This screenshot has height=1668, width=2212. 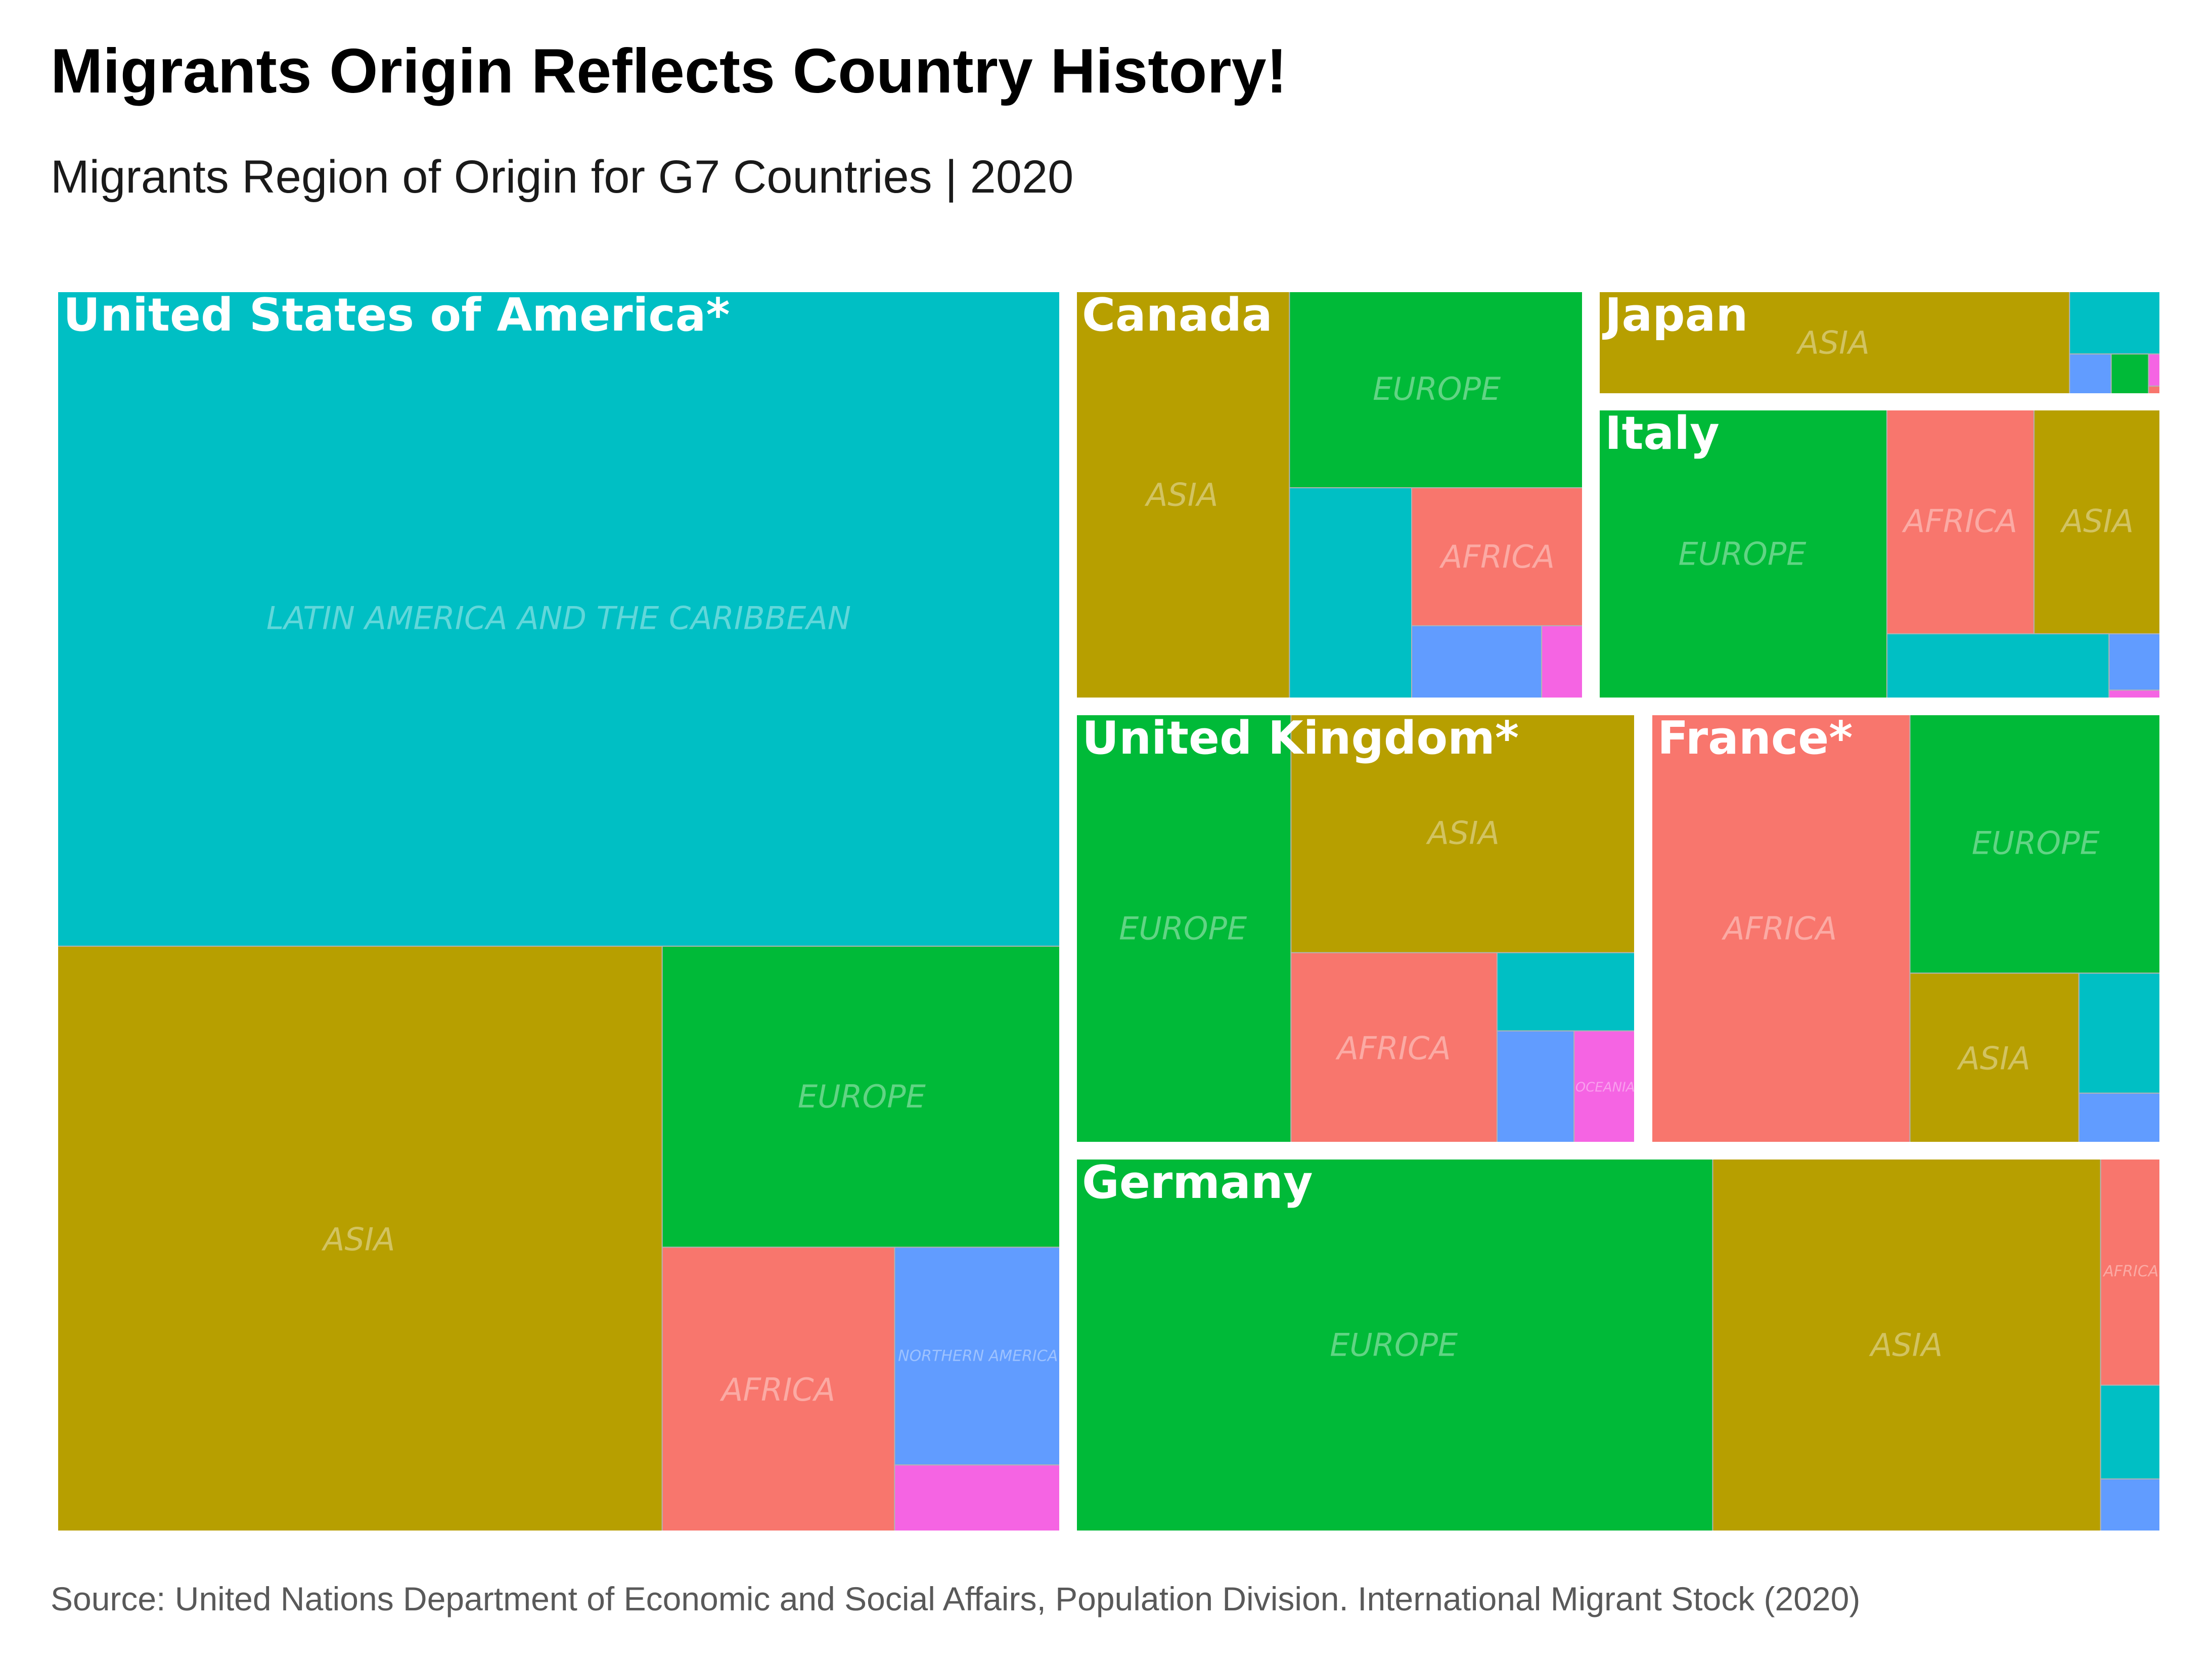 I want to click on country-border-united-kingdom, so click(x=1356, y=928).